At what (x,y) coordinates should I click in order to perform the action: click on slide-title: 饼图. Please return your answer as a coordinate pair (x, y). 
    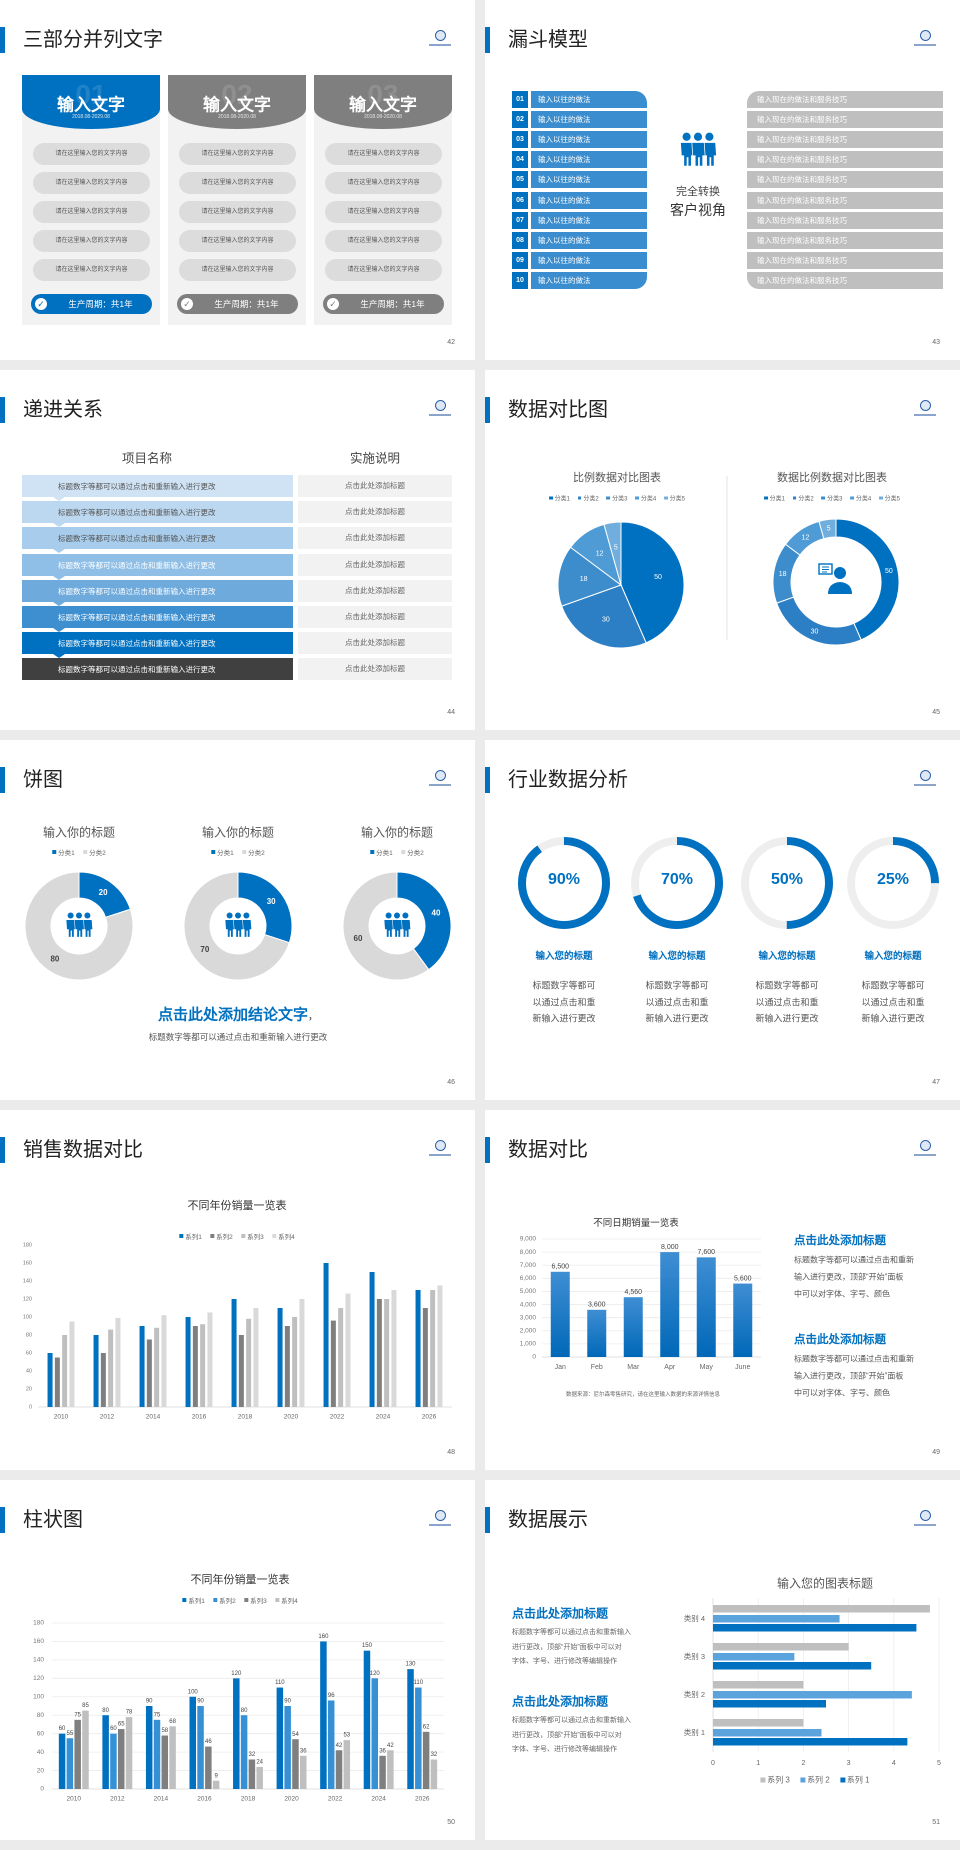
    Looking at the image, I should click on (43, 780).